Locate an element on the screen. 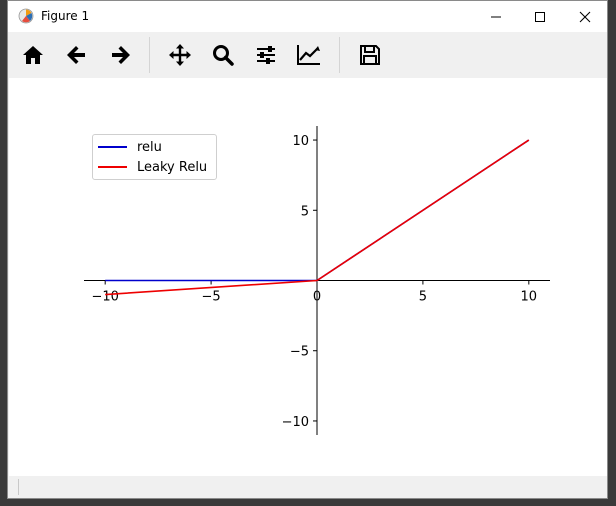 This screenshot has width=616, height=506. y-tick-label: −10 is located at coordinates (295, 422).